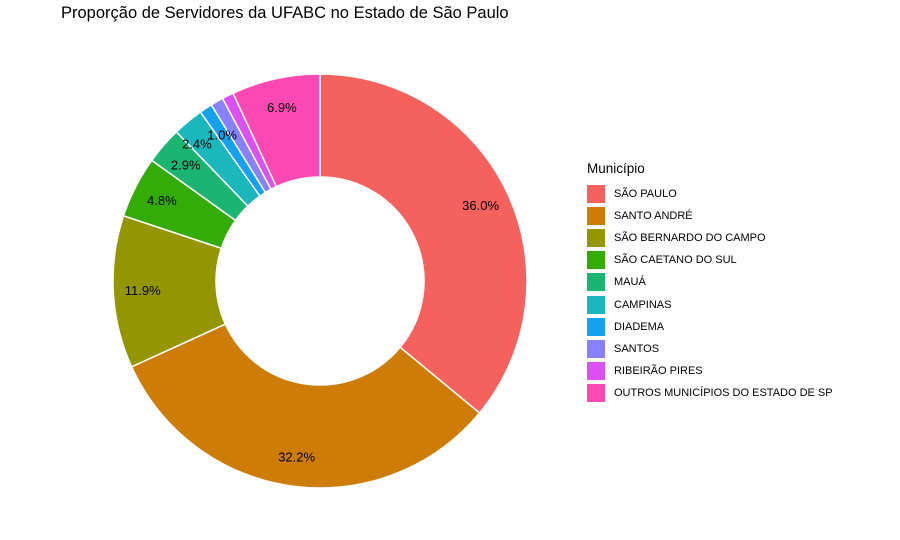 Image resolution: width=900 pixels, height=540 pixels. Describe the element at coordinates (296, 456) in the screenshot. I see `slice-percent-label: 32.2%` at that location.